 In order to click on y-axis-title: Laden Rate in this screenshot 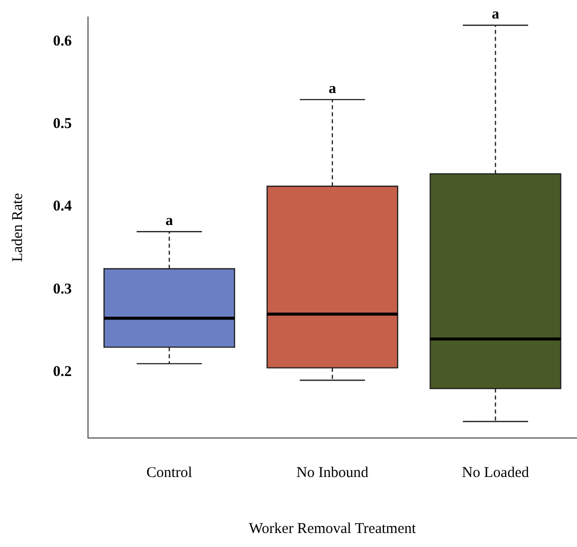, I will do `click(18, 227)`.